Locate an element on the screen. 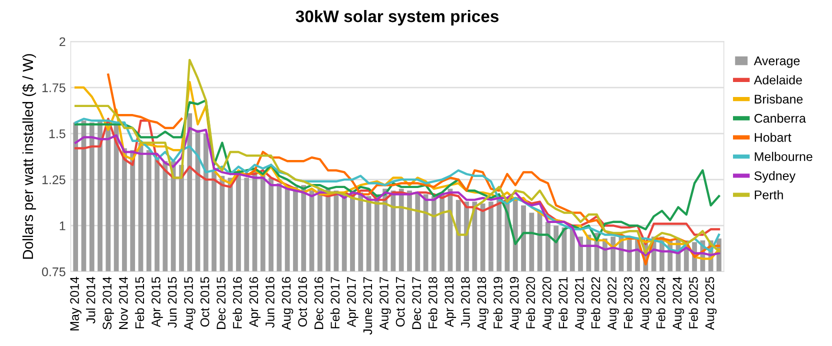 This screenshot has height=346, width=832. x-tick-label: Feb 2021 is located at coordinates (563, 302).